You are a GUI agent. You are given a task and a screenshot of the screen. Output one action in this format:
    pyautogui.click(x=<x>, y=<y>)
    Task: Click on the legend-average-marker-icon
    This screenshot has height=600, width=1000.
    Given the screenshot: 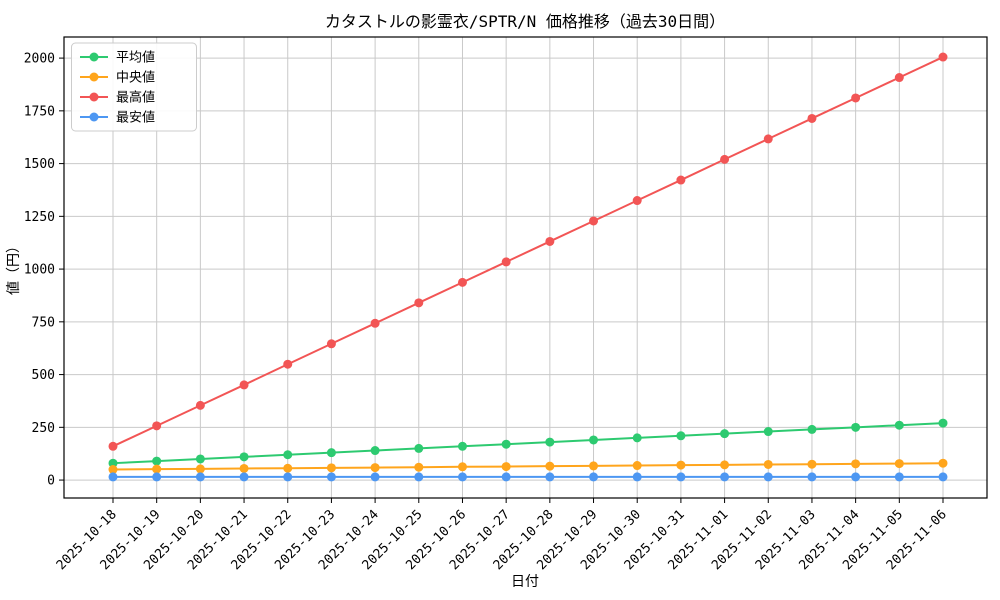 What is the action you would take?
    pyautogui.click(x=94, y=57)
    